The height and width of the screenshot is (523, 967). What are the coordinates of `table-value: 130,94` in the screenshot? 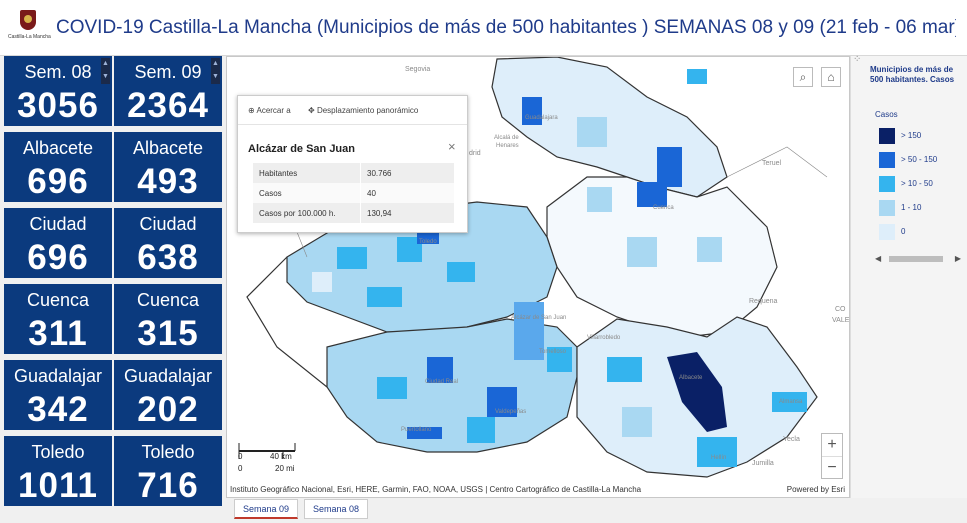 It's located at (407, 213).